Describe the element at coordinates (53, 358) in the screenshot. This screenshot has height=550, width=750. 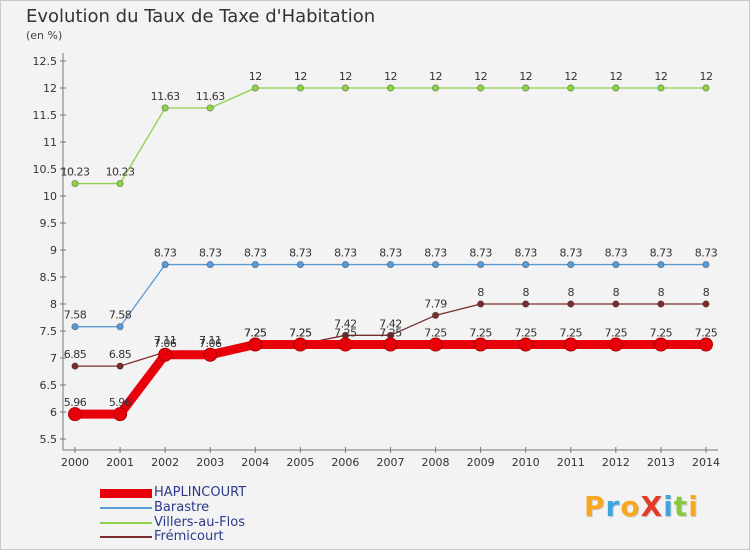
I see `y-tick-label: 7` at that location.